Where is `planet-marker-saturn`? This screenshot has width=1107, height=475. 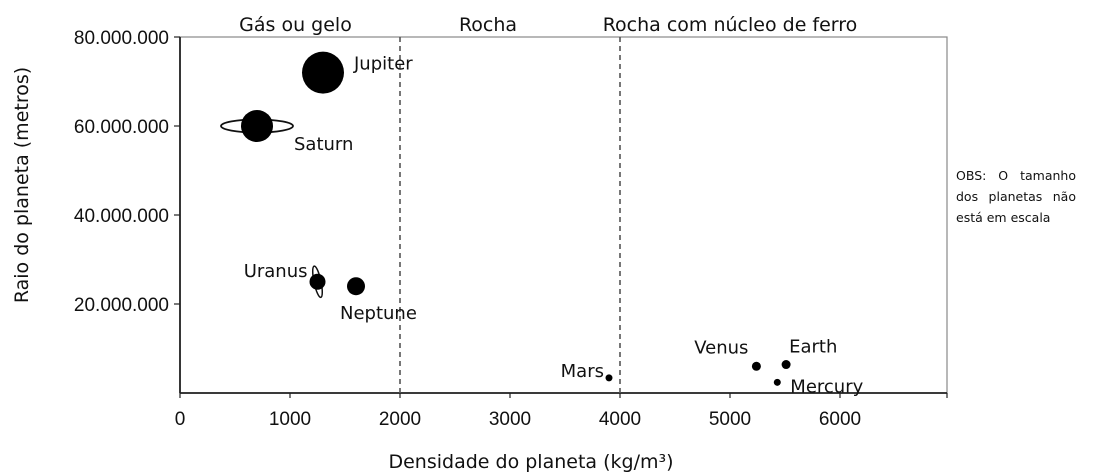 planet-marker-saturn is located at coordinates (257, 126).